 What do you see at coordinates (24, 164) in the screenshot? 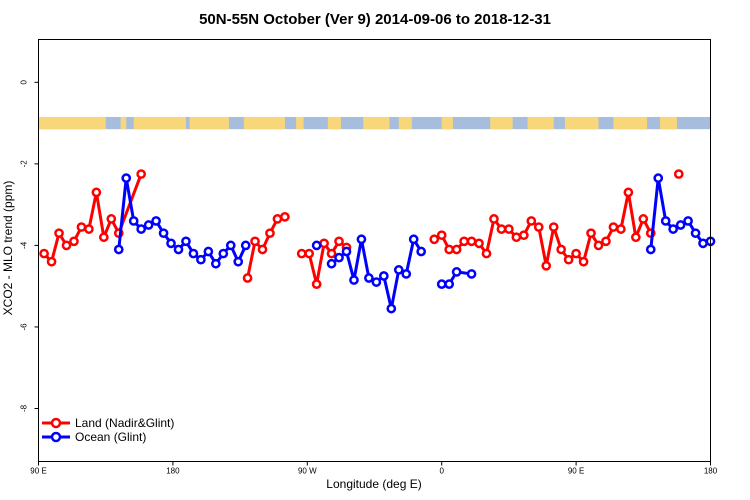
I see `y-tick-label: -2` at bounding box center [24, 164].